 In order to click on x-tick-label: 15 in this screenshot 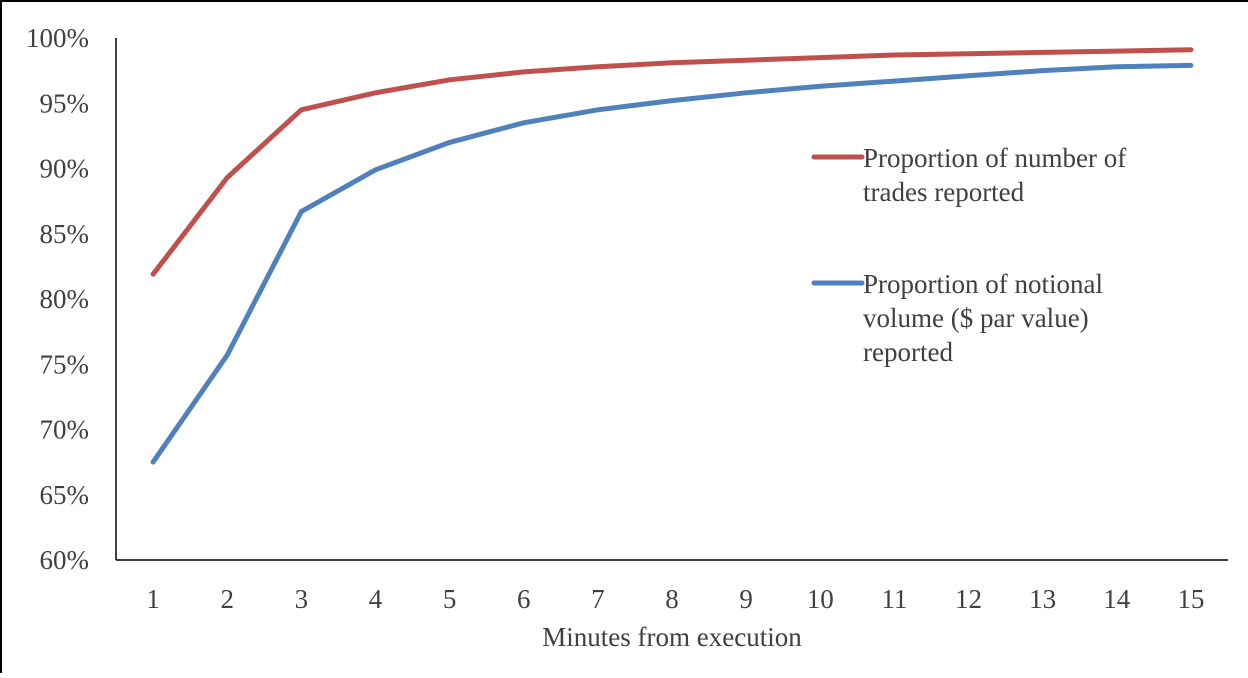, I will do `click(1190, 599)`.